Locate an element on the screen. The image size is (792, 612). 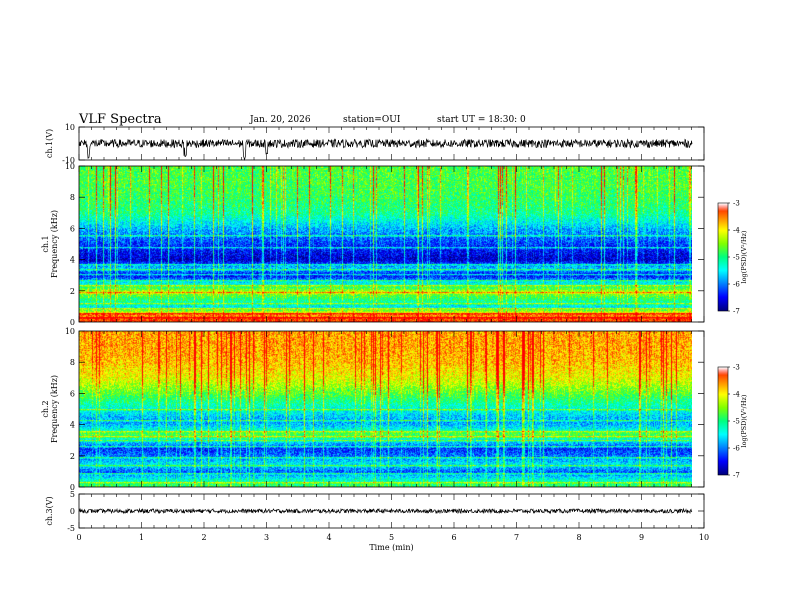
ch2-spectrogram-ylabel: ch.2 is located at coordinates (45, 408).